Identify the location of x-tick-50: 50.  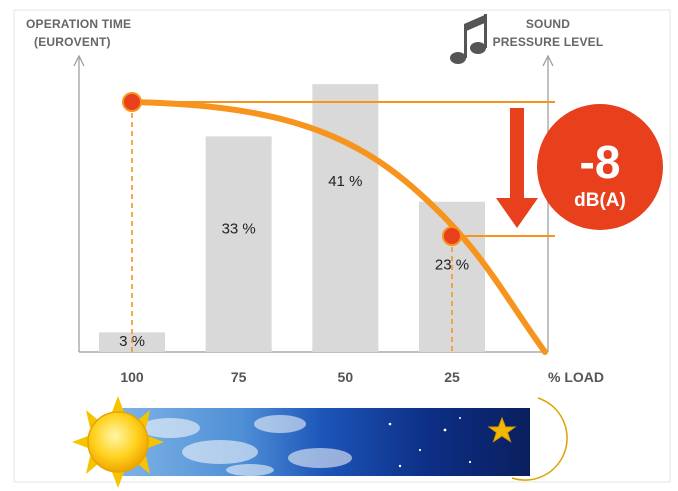
(346, 377).